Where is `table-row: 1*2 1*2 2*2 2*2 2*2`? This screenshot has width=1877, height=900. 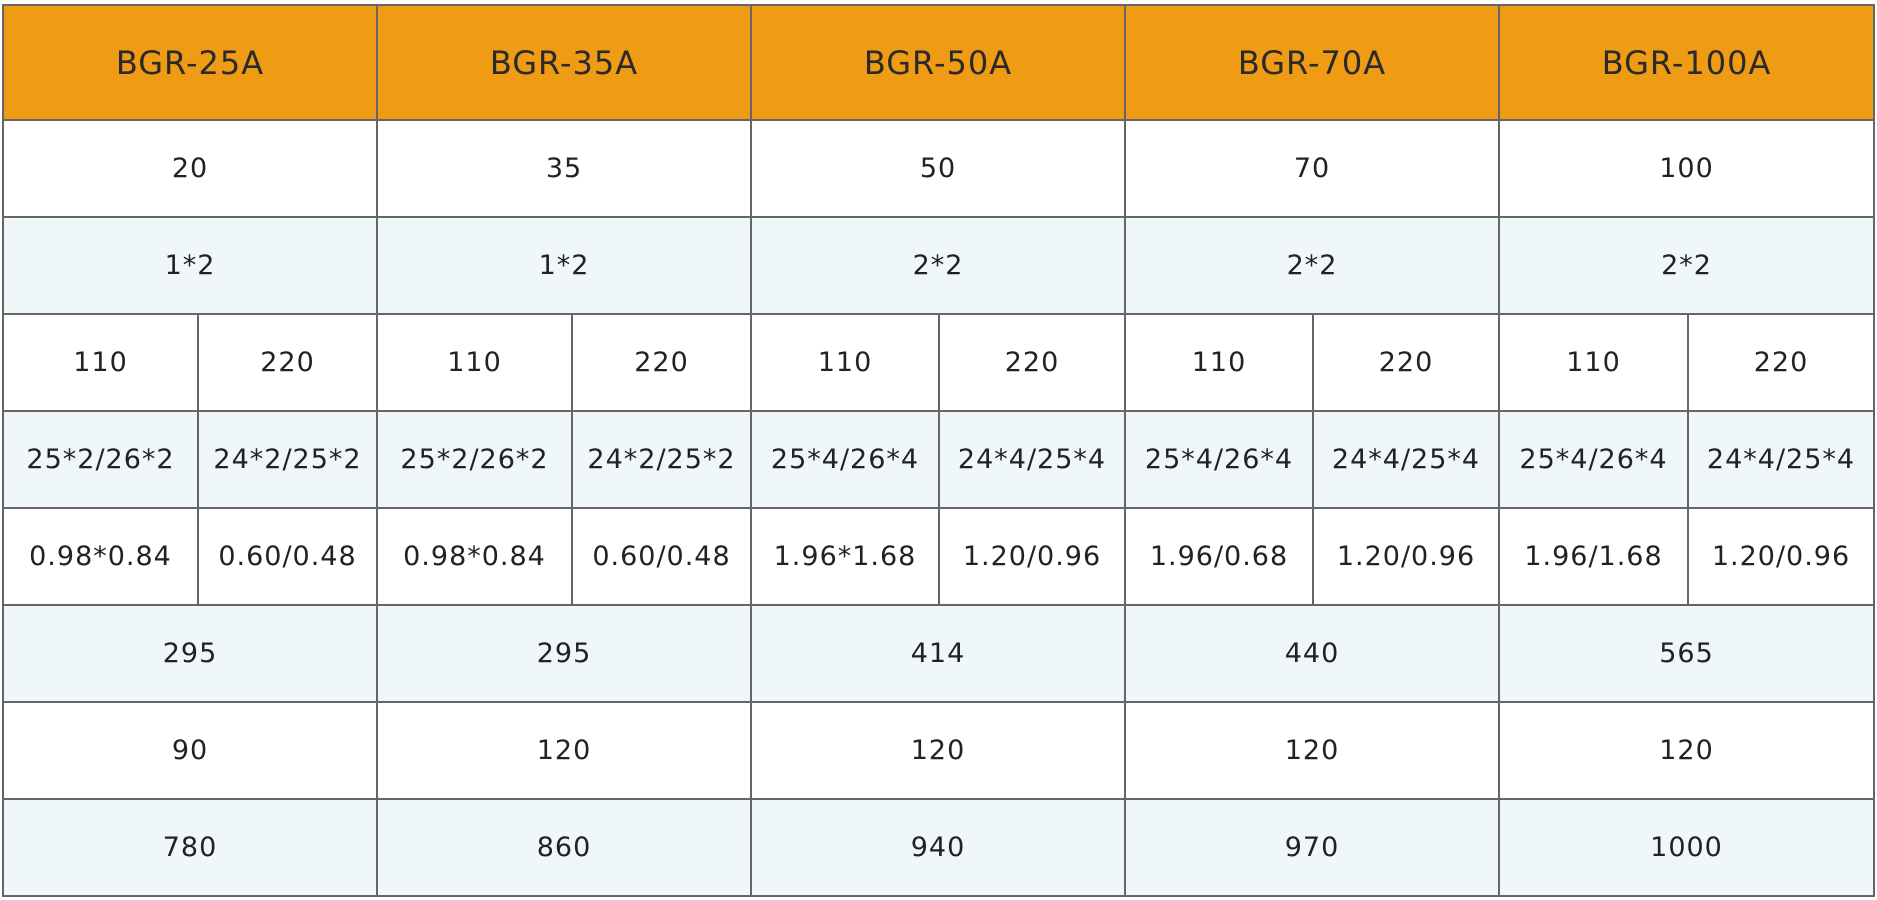 table-row: 1*2 1*2 2*2 2*2 2*2 is located at coordinates (939, 265).